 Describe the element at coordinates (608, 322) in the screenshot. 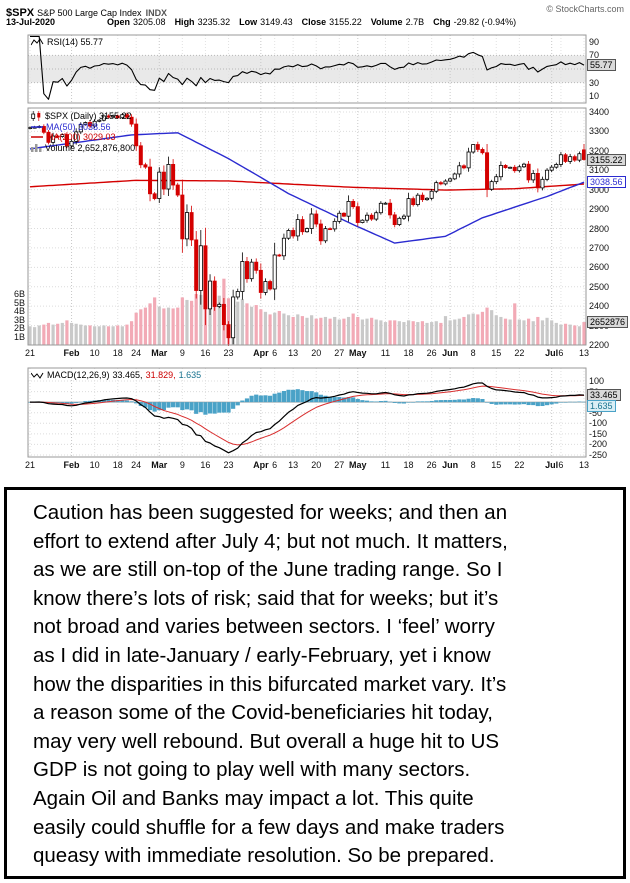

I see `volume-value-box: 2652876` at that location.